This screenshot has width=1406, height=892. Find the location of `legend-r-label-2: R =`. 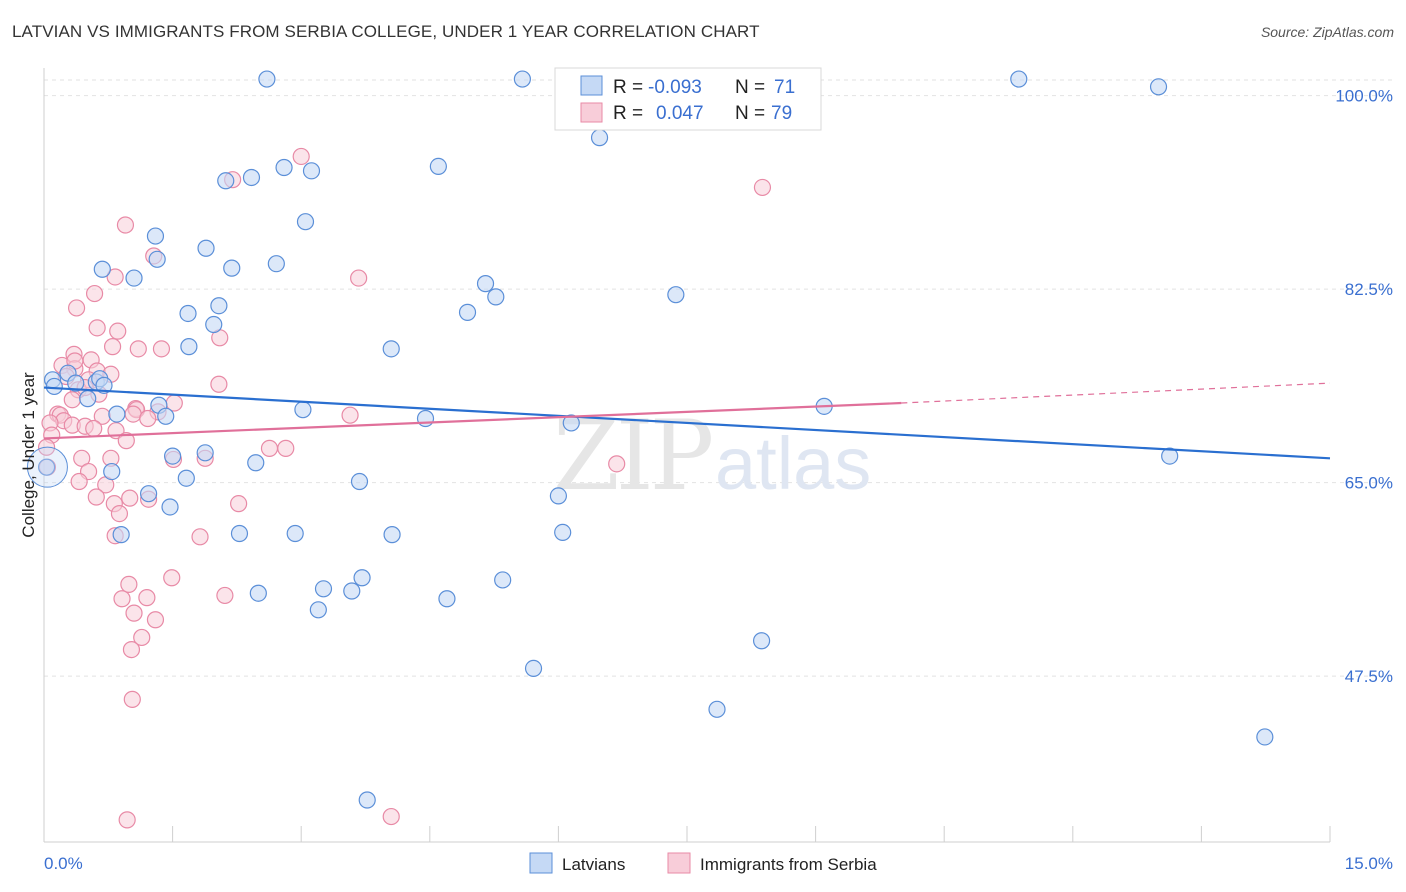

legend-r-label-2: R = is located at coordinates (628, 113).